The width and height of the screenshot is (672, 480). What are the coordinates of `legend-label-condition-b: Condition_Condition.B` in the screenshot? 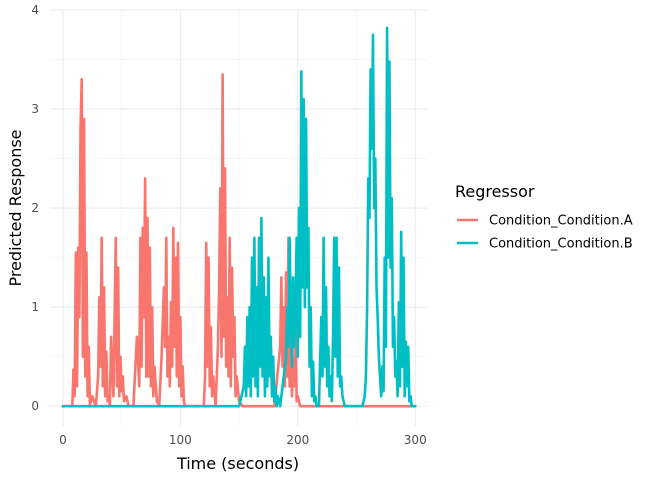 It's located at (561, 244).